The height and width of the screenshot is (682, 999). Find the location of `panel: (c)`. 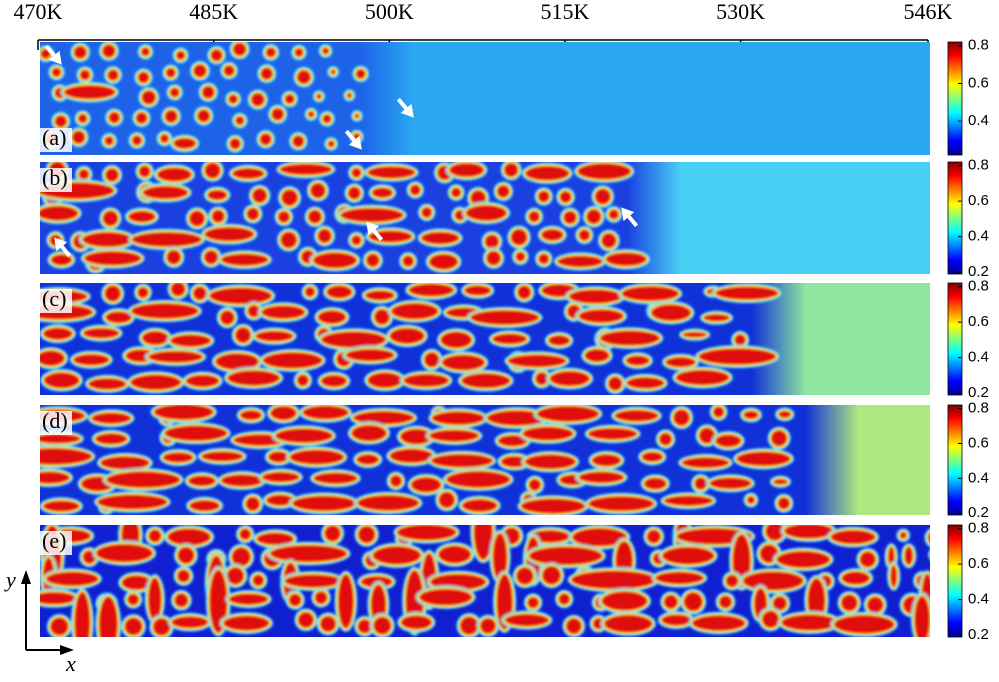

panel: (c) is located at coordinates (485, 339).